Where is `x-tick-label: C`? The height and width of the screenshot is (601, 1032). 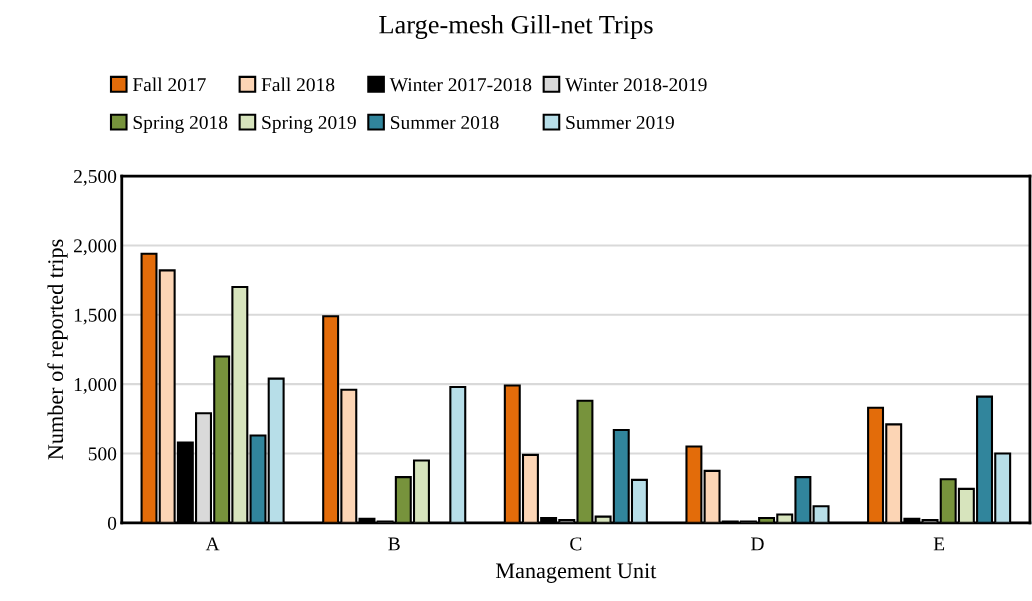
x-tick-label: C is located at coordinates (576, 544).